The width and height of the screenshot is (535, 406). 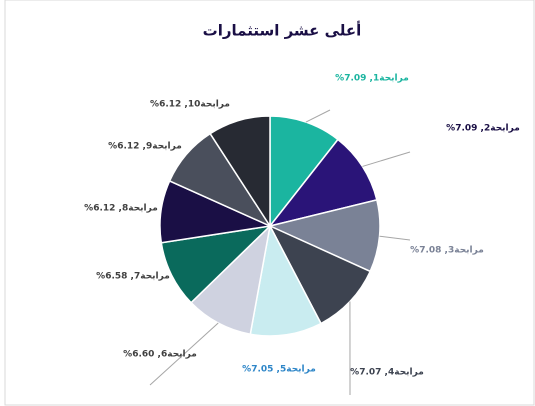 I want to click on data-label: مرابحة1, 7.09%, so click(x=372, y=79).